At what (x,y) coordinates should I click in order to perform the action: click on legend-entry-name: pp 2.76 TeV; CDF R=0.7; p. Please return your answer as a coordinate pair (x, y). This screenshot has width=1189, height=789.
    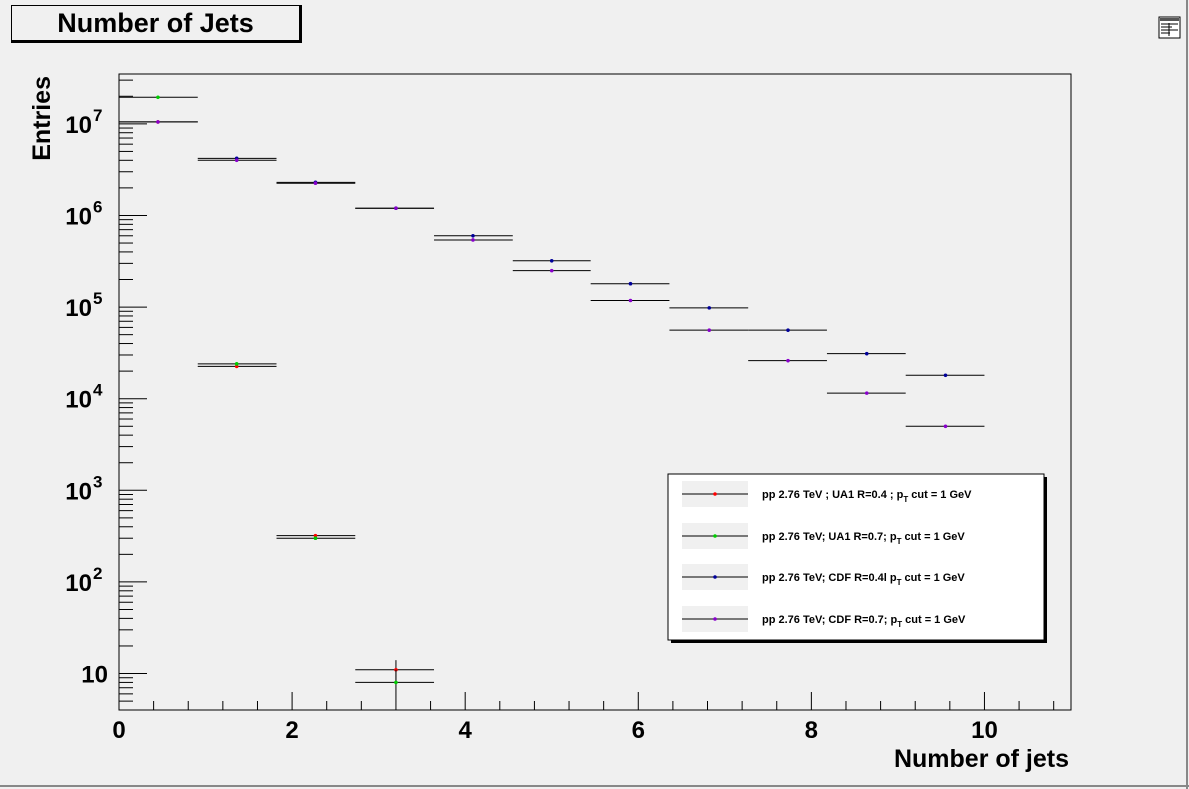
    Looking at the image, I should click on (829, 620).